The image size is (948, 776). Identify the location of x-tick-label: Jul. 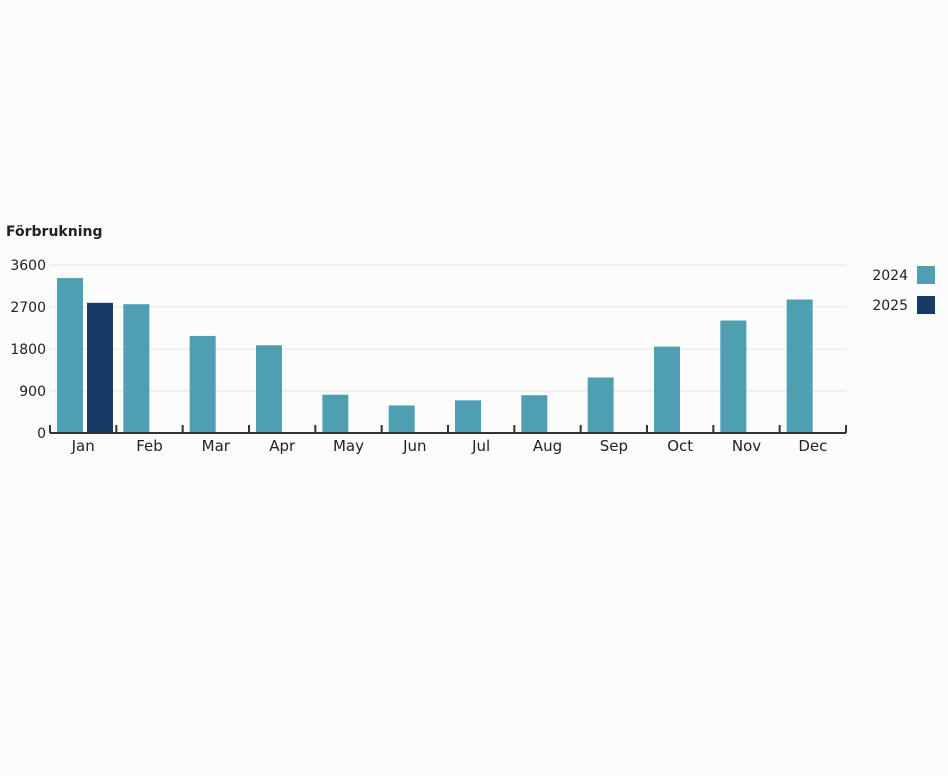
(480, 446).